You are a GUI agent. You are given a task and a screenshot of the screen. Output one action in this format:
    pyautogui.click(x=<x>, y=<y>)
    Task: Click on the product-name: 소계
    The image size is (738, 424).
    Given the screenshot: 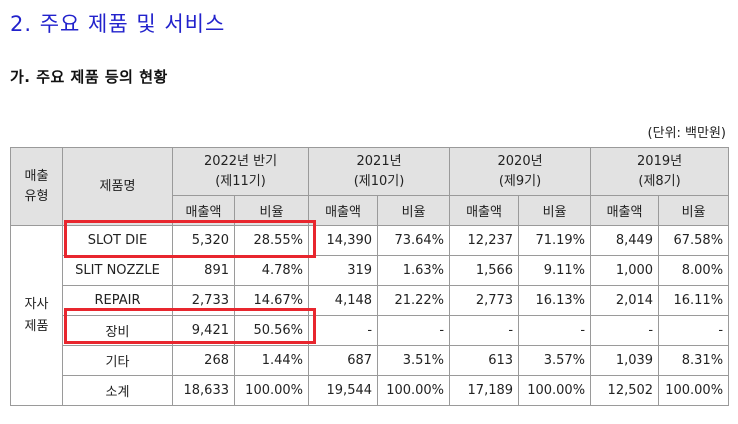 What is the action you would take?
    pyautogui.click(x=117, y=390)
    